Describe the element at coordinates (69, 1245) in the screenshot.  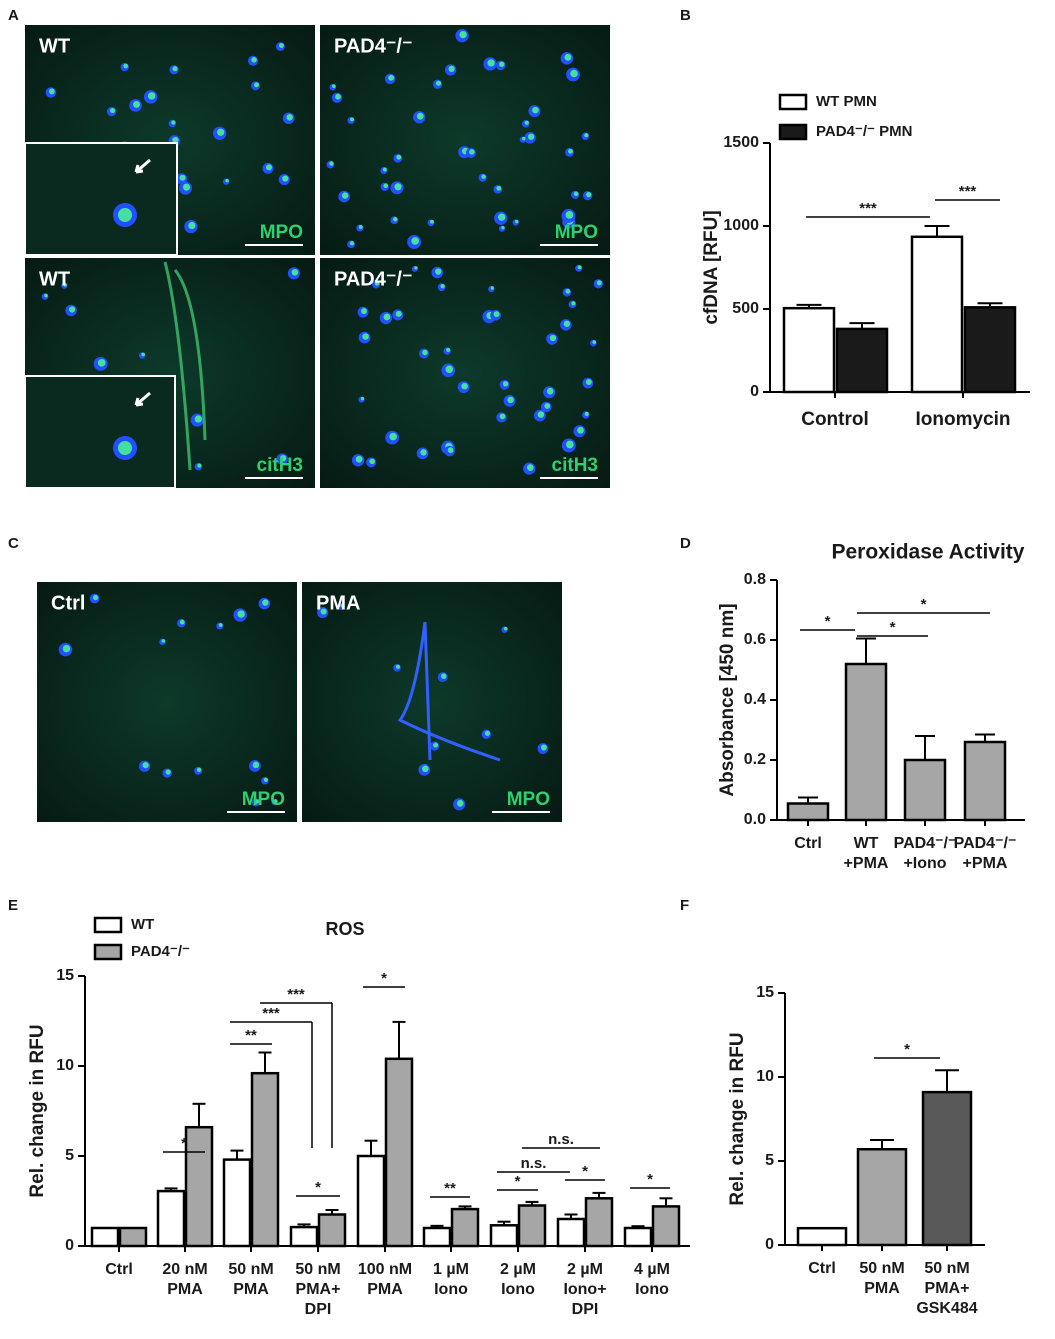
I see `y-tick-label: 0` at that location.